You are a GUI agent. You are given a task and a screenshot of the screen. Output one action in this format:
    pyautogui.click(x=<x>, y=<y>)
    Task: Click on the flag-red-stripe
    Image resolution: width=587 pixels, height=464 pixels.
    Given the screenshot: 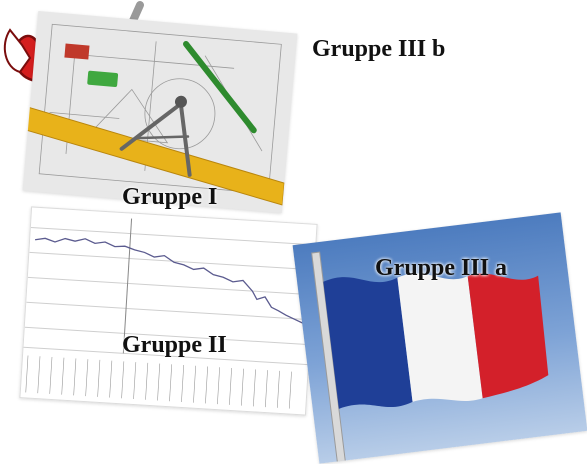 What is the action you would take?
    pyautogui.click(x=508, y=336)
    